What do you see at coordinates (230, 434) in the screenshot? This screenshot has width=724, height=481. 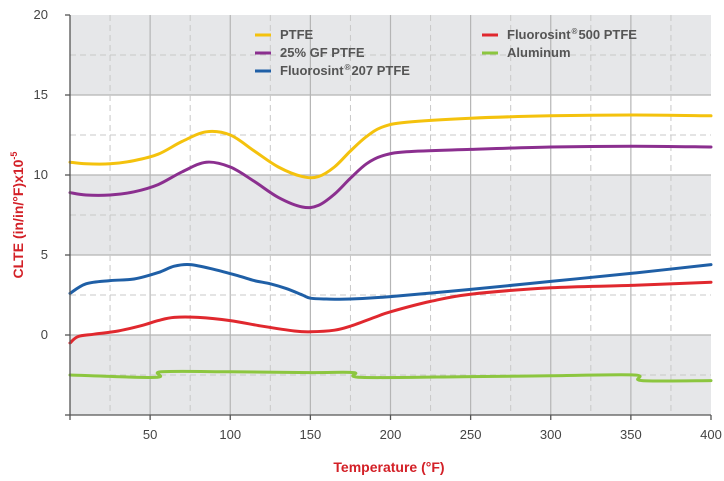 I see `x-tick-label: 100` at bounding box center [230, 434].